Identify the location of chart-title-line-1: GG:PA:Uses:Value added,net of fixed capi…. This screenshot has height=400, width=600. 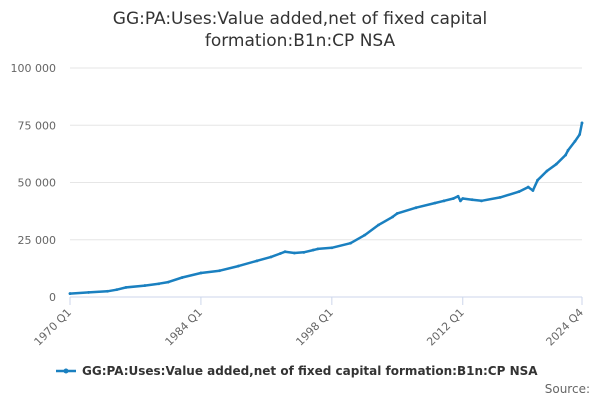
(300, 19).